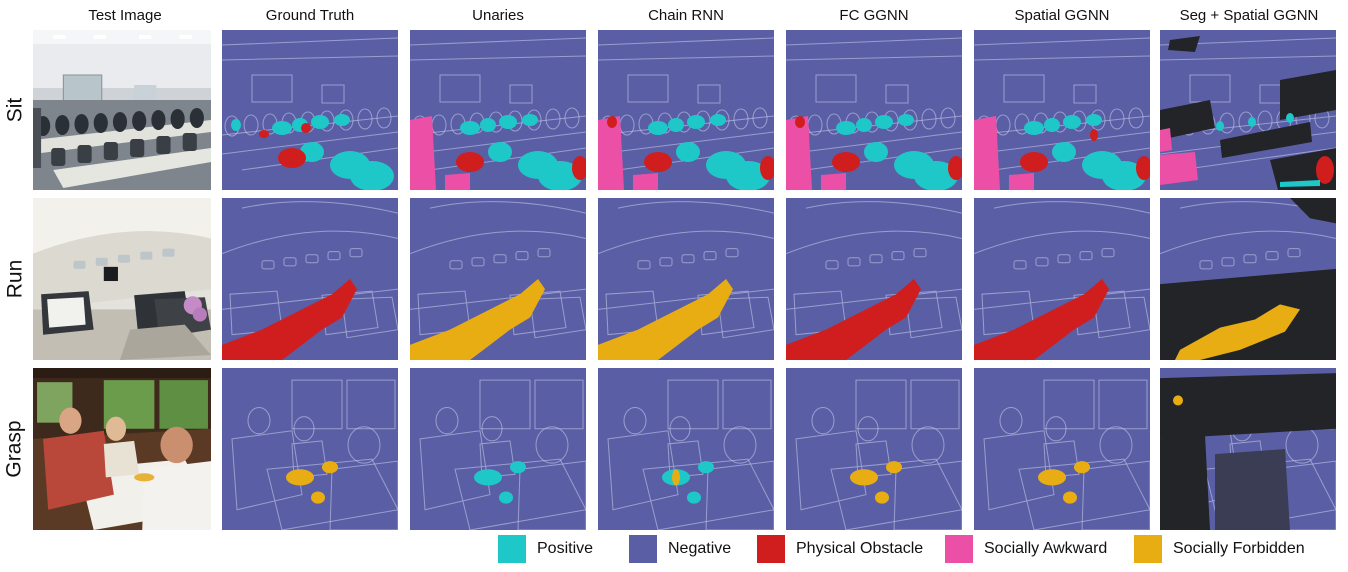  I want to click on affordance-map-sit-fc-ggnn, so click(874, 110).